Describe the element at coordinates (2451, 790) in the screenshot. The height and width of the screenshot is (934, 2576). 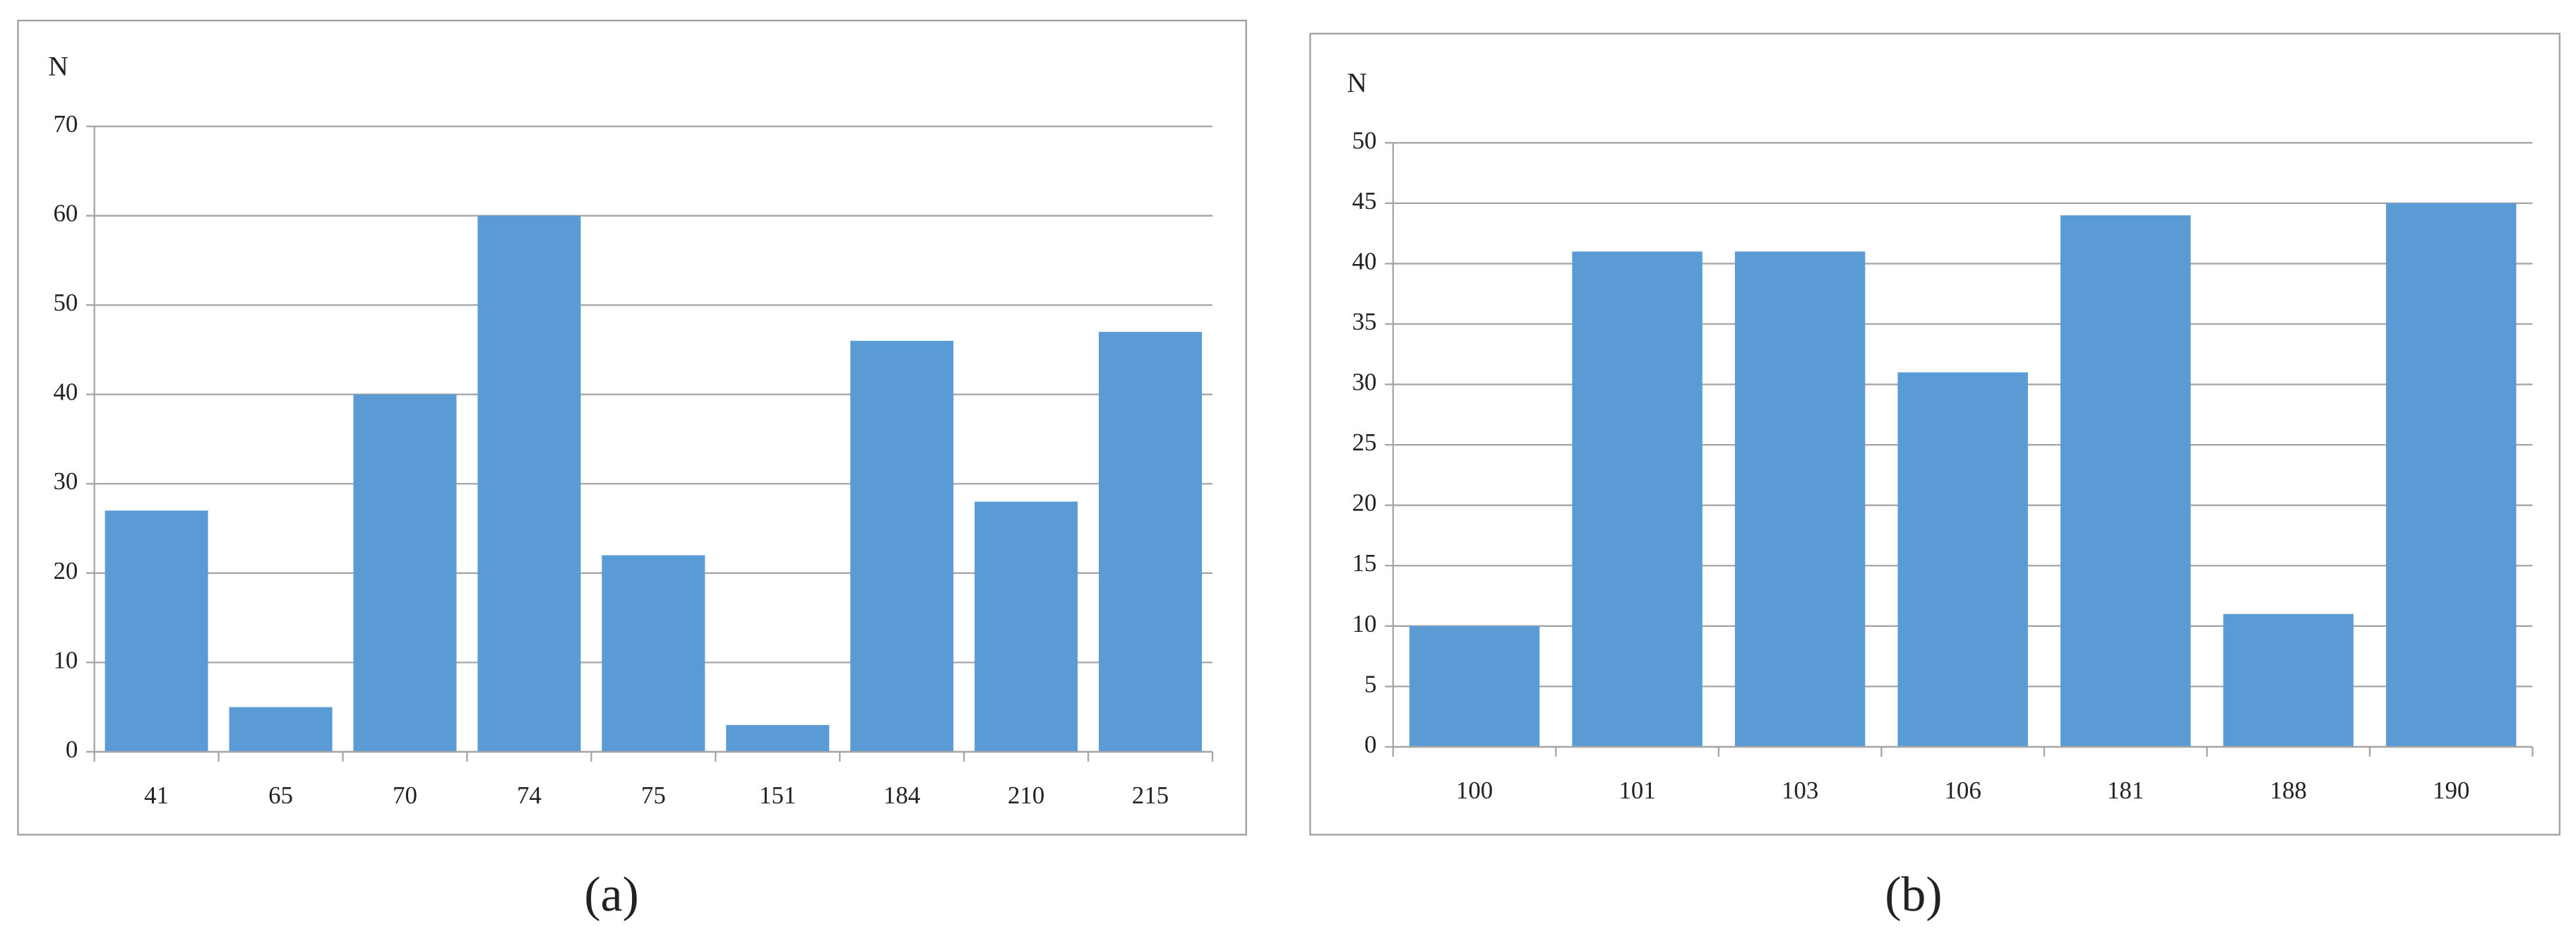
I see `x-tick-label: 190` at that location.